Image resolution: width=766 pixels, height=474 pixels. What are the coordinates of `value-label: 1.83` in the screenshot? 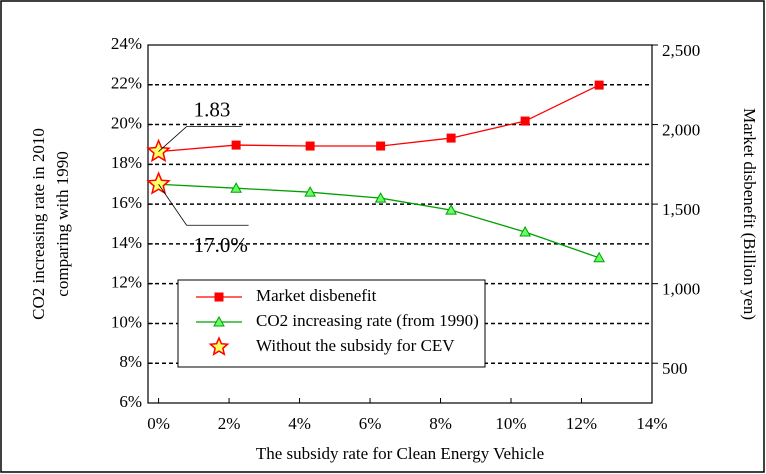 It's located at (212, 109).